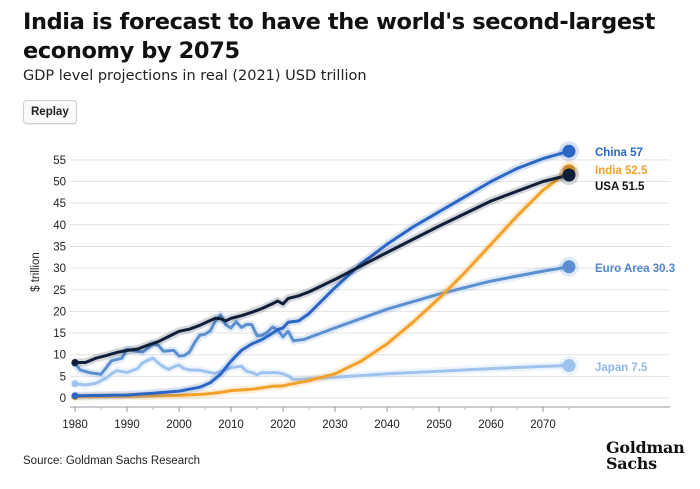  Describe the element at coordinates (335, 425) in the screenshot. I see `x-tick-label: 2030` at that location.